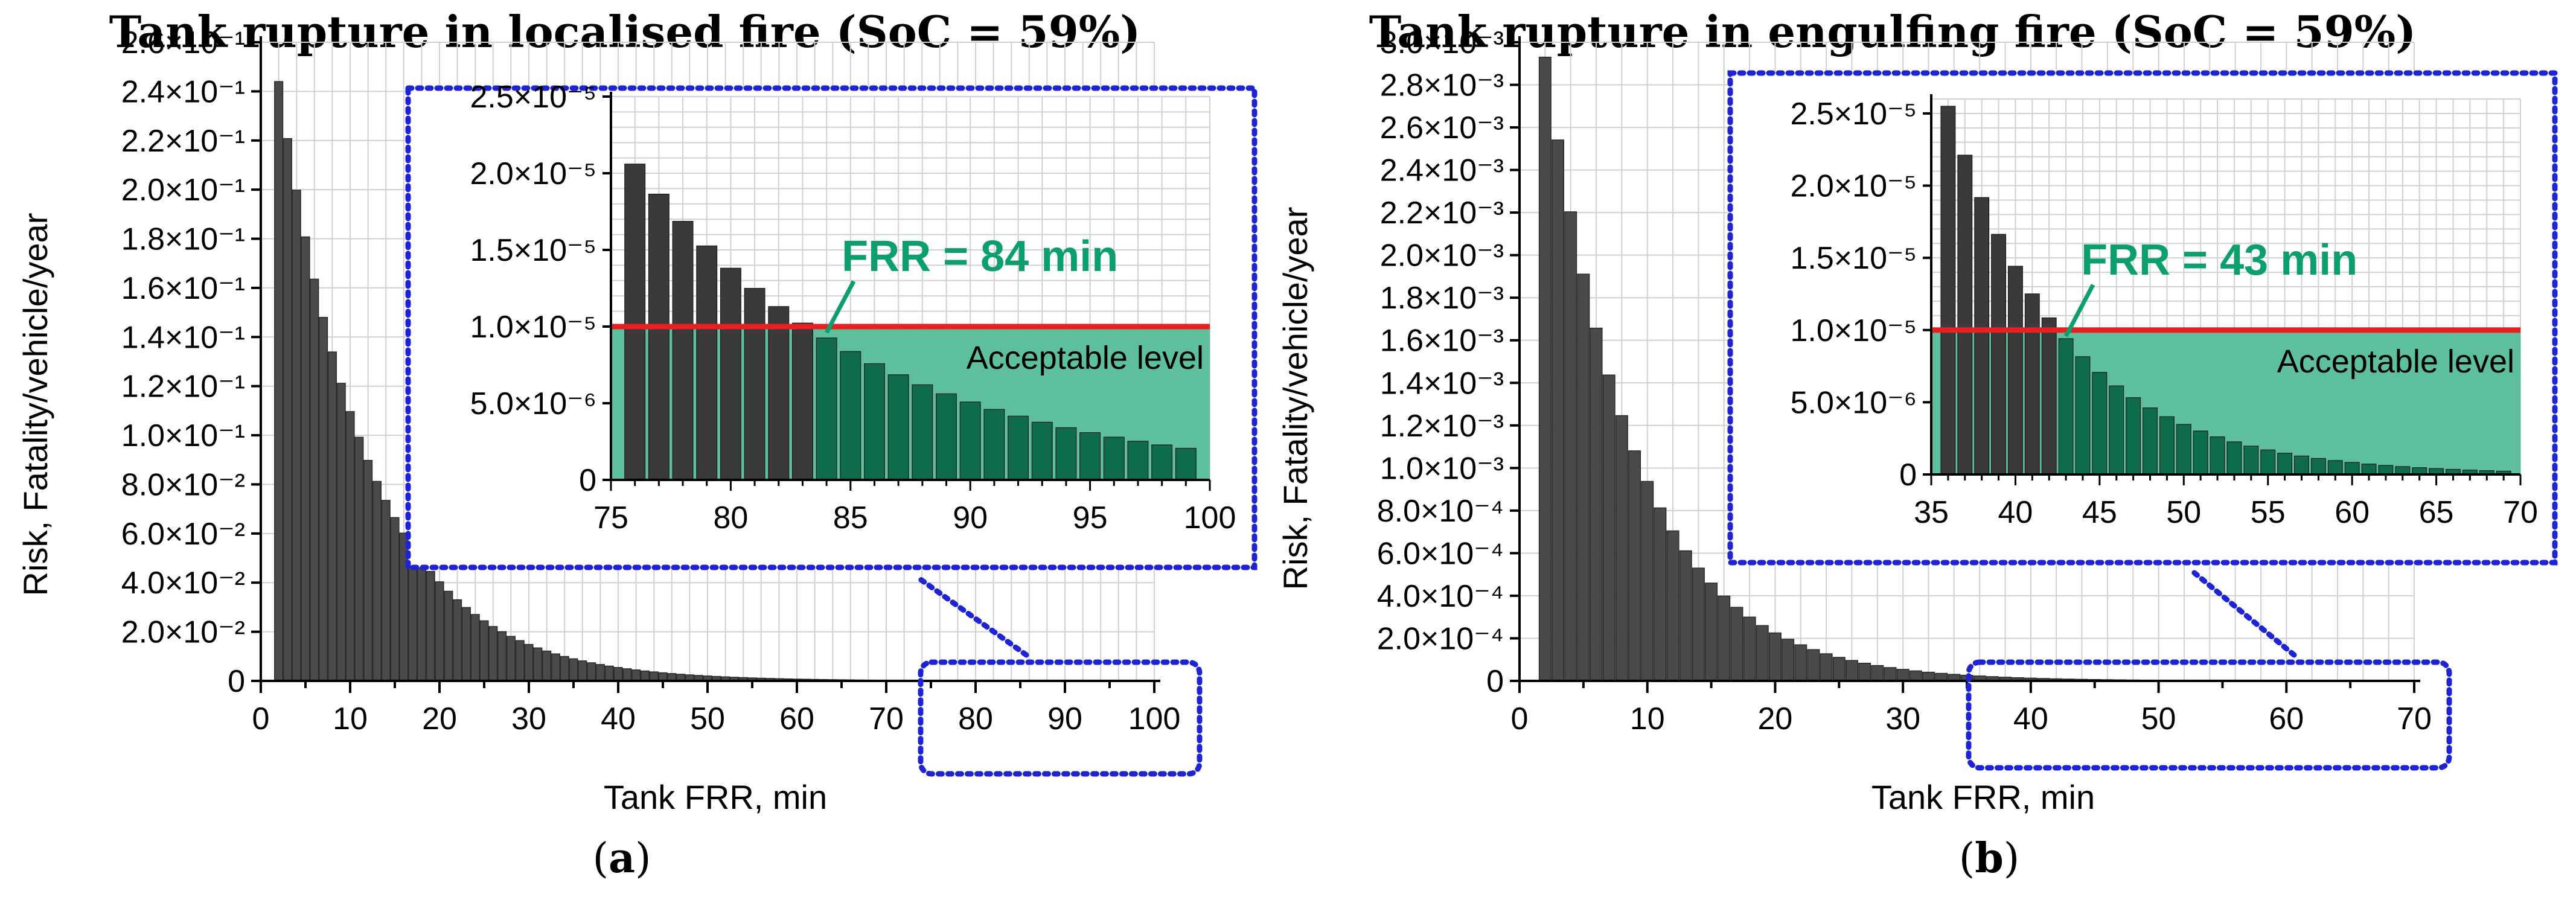  What do you see at coordinates (1775, 718) in the screenshot?
I see `x-tick-label: 20` at bounding box center [1775, 718].